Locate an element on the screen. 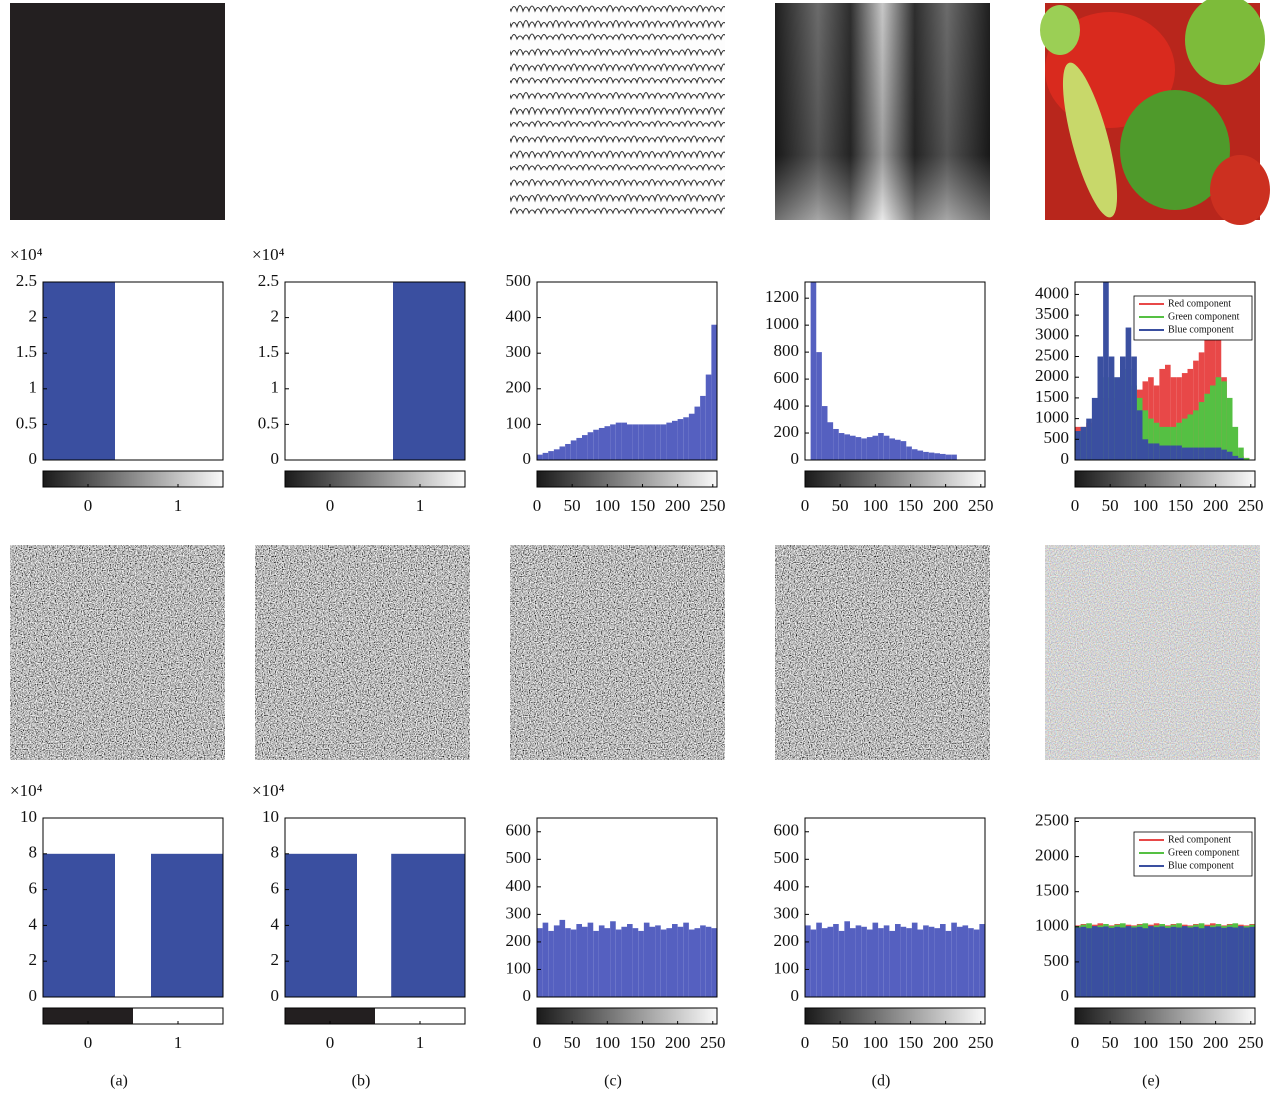 This screenshot has height=1096, width=1283. y-tick-label: 500 is located at coordinates (787, 857).